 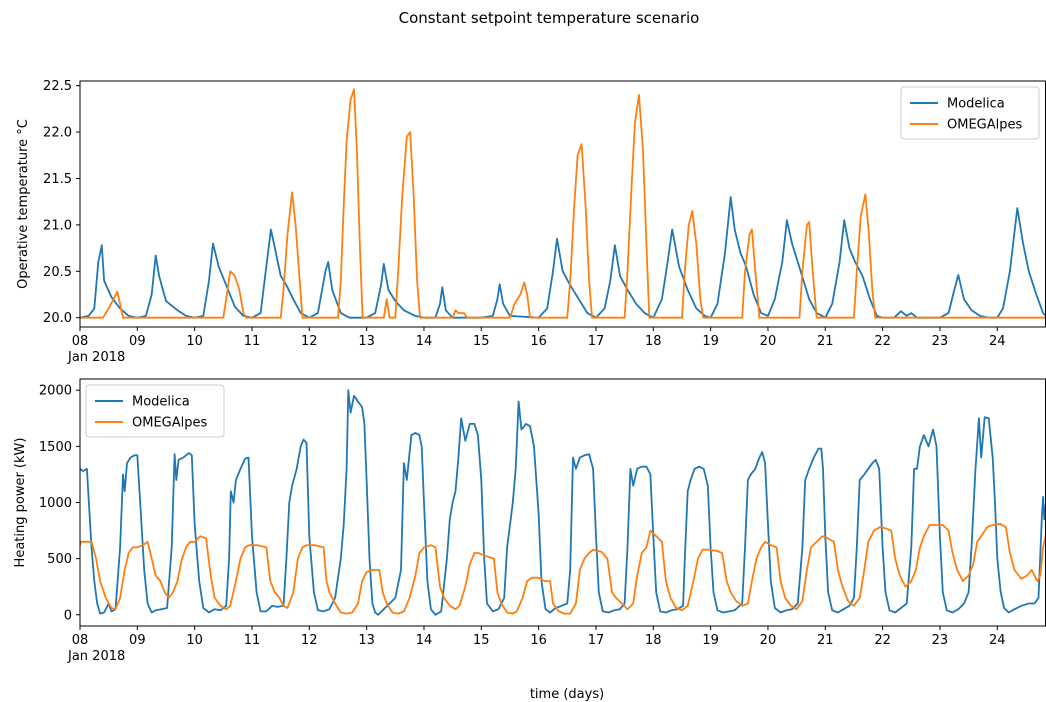 I want to click on y-axis-label: Operative temperature °C, so click(x=23, y=204).